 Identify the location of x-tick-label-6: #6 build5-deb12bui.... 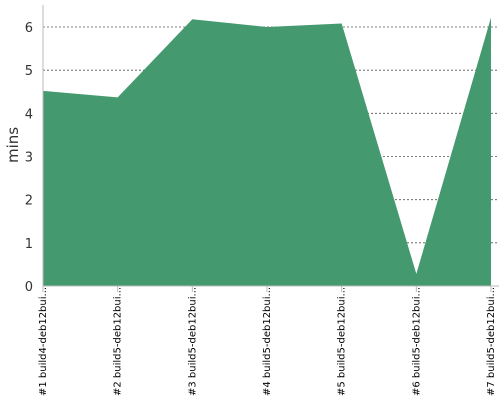
(416, 341).